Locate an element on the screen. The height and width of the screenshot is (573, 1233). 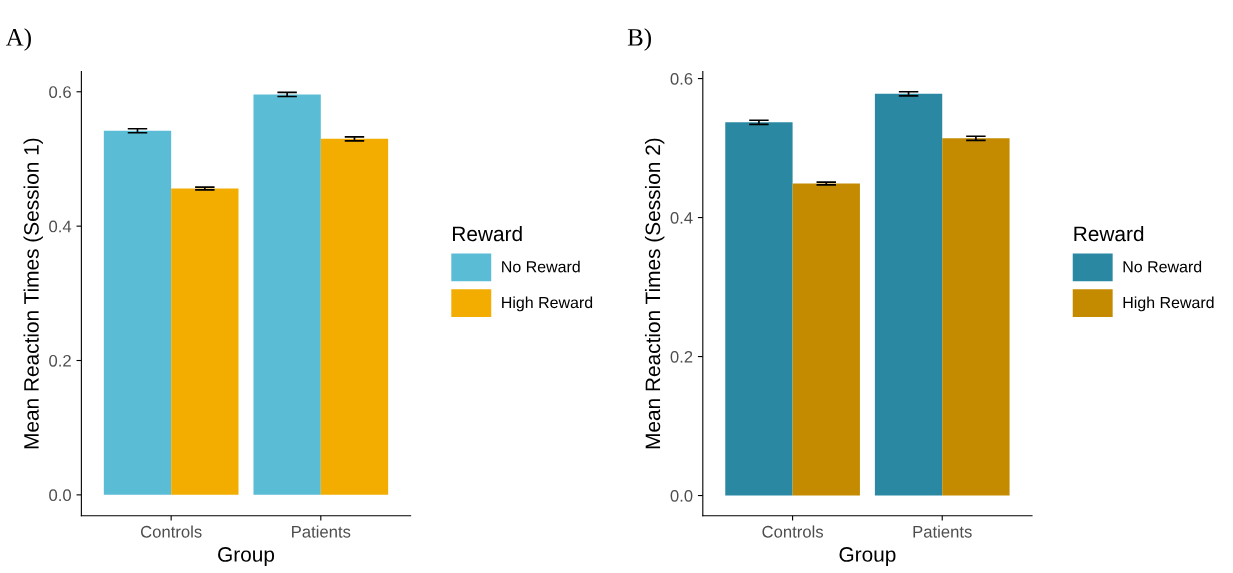
y-axis-title: Mean Reaction Times (Session 2) is located at coordinates (654, 293).